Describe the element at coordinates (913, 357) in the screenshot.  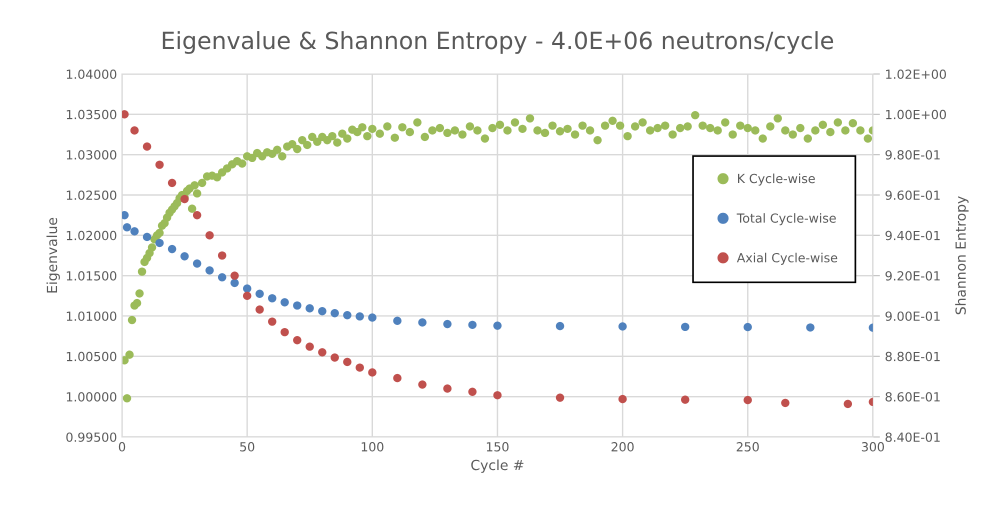
I see `y2-tick-label: 8.80E-01` at that location.